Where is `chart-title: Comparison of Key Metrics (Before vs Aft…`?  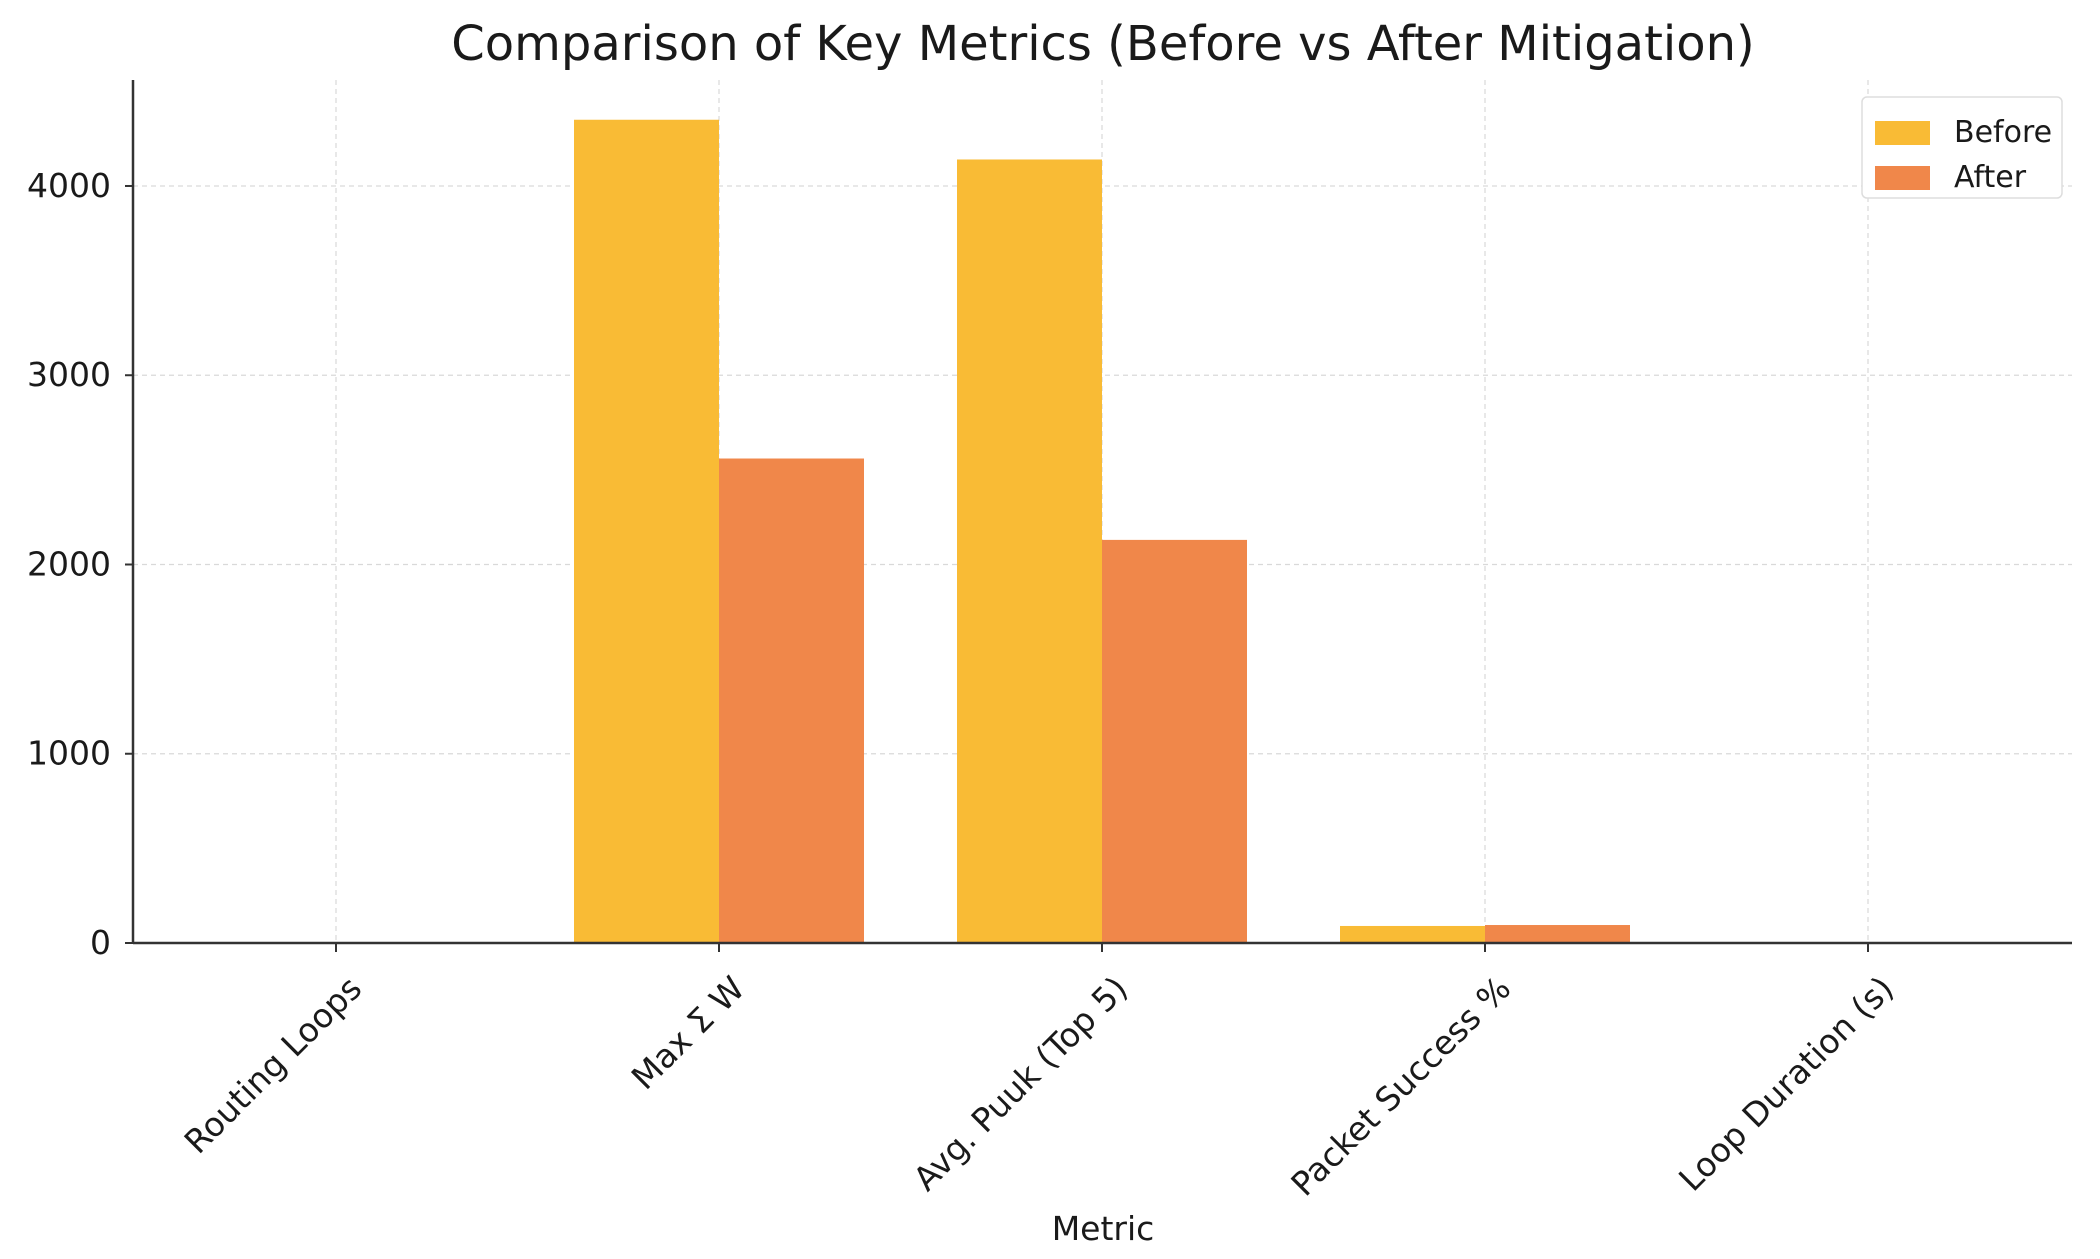
chart-title: Comparison of Key Metrics (Before vs Aft… is located at coordinates (1103, 44).